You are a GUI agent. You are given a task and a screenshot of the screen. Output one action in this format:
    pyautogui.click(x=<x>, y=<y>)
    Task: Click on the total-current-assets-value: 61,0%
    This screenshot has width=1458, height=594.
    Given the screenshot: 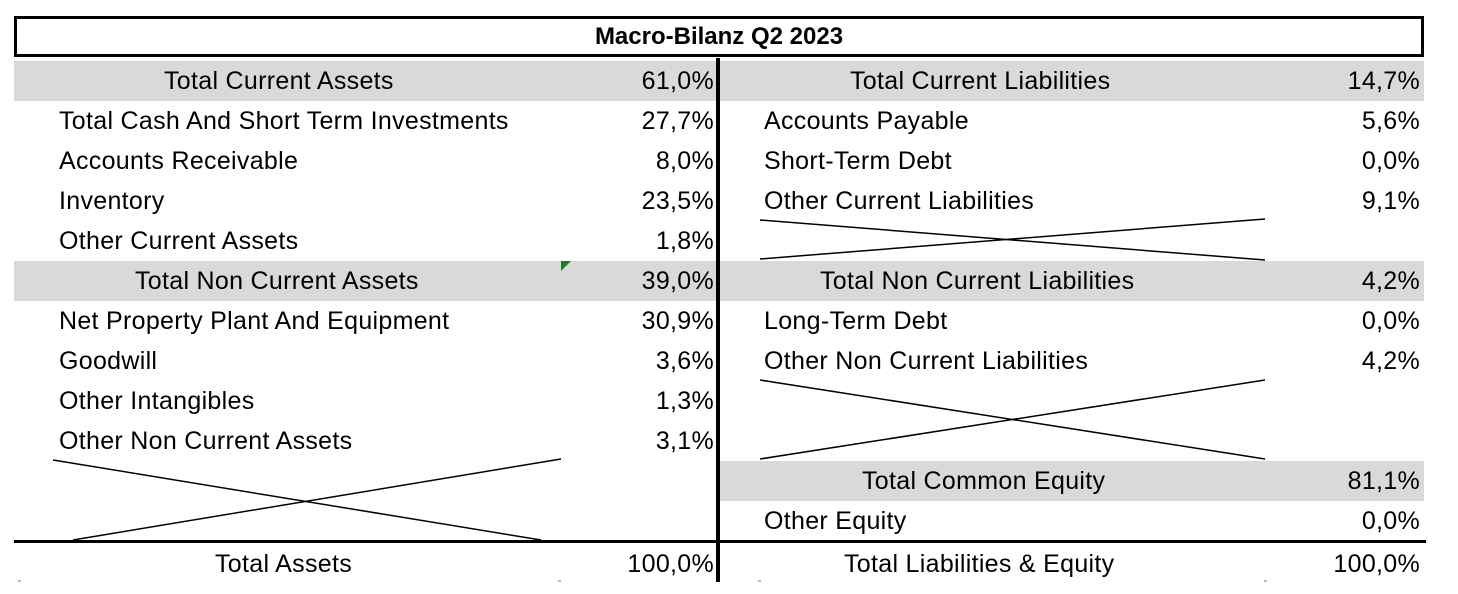 What is the action you would take?
    pyautogui.click(x=677, y=80)
    